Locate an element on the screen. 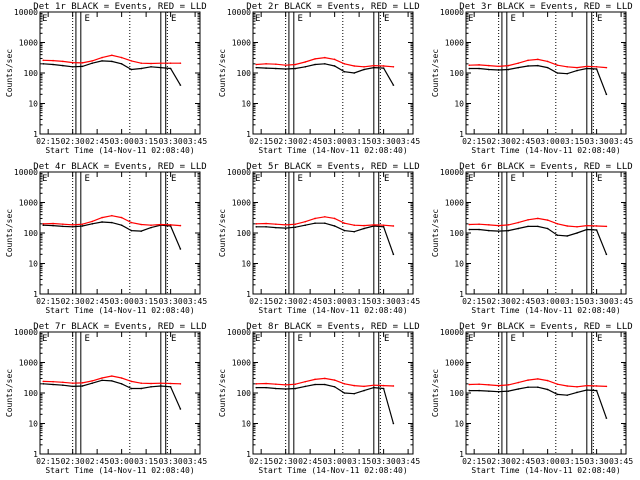 The width and height of the screenshot is (640, 480). y-tick-label: 1000 is located at coordinates (28, 43).